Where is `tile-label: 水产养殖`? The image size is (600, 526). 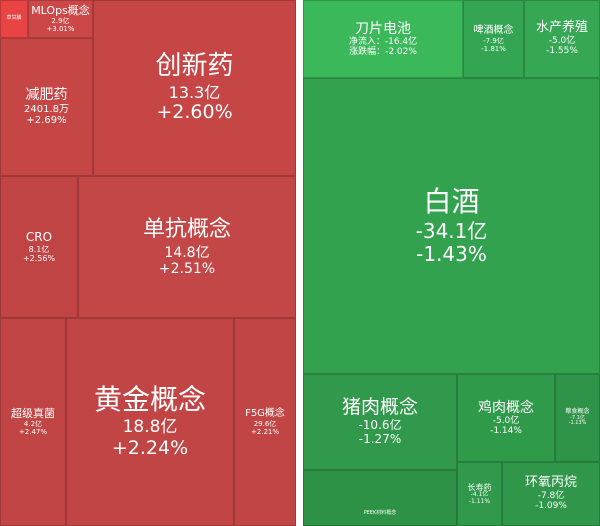 tile-label: 水产养殖 is located at coordinates (561, 28).